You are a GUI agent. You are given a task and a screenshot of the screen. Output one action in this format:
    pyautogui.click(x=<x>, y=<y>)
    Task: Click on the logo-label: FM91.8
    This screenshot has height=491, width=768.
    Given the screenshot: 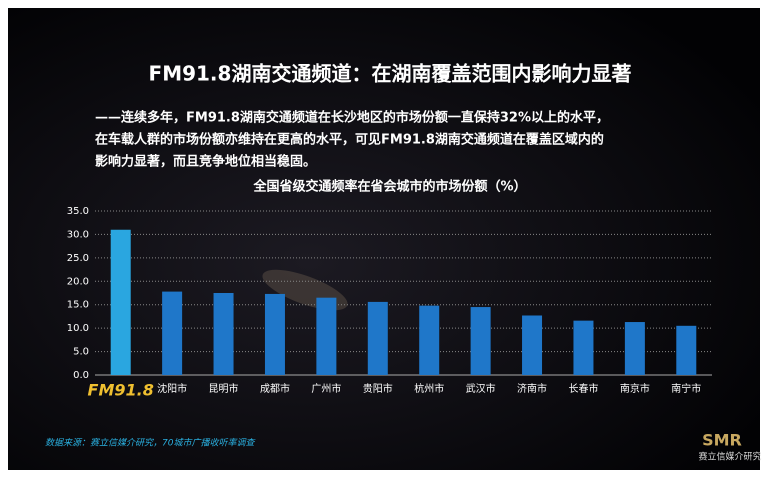 What is the action you would take?
    pyautogui.click(x=121, y=390)
    